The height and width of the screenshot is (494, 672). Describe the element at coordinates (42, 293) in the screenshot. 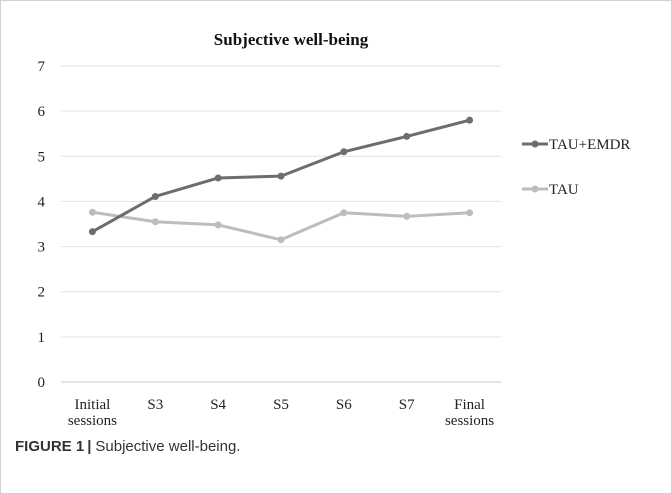

I see `y-tick-label: 2` at that location.